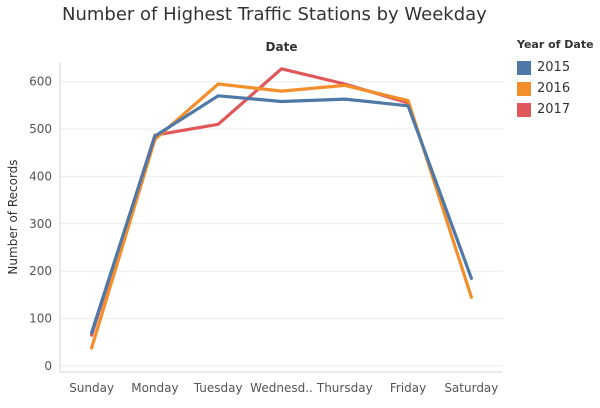 The width and height of the screenshot is (600, 408). What do you see at coordinates (40, 319) in the screenshot?
I see `y-tick-label: 100` at bounding box center [40, 319].